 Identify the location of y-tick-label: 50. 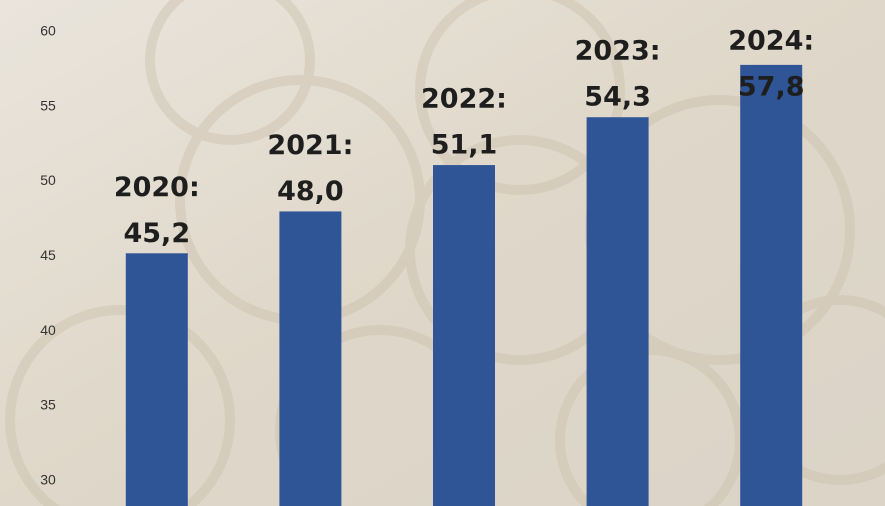
(48, 180).